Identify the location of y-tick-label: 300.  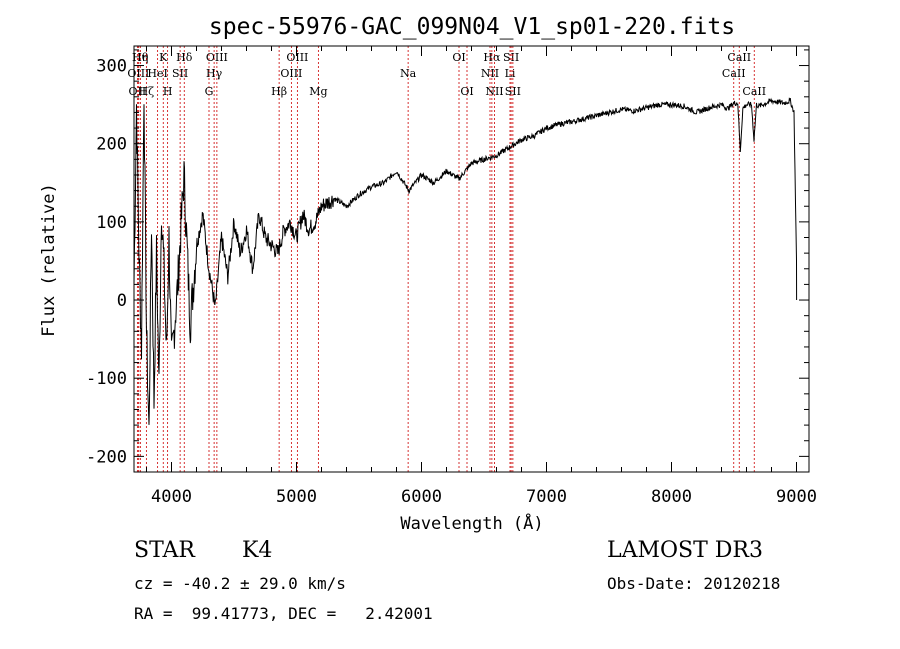
(111, 67).